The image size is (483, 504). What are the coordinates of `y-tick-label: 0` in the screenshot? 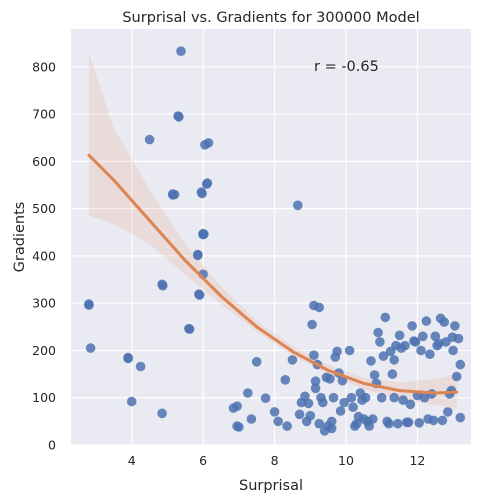 It's located at (52, 445).